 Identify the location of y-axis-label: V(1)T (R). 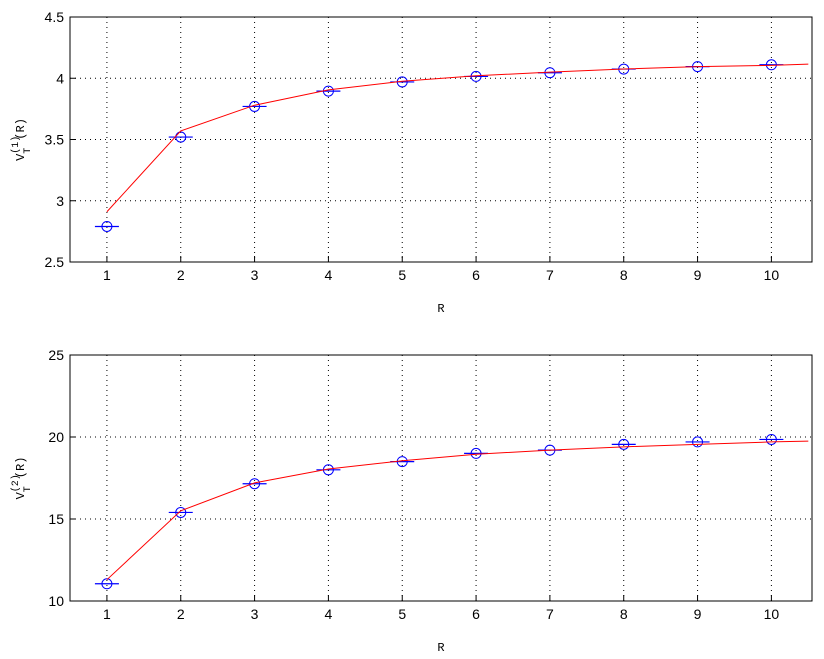
(22, 139).